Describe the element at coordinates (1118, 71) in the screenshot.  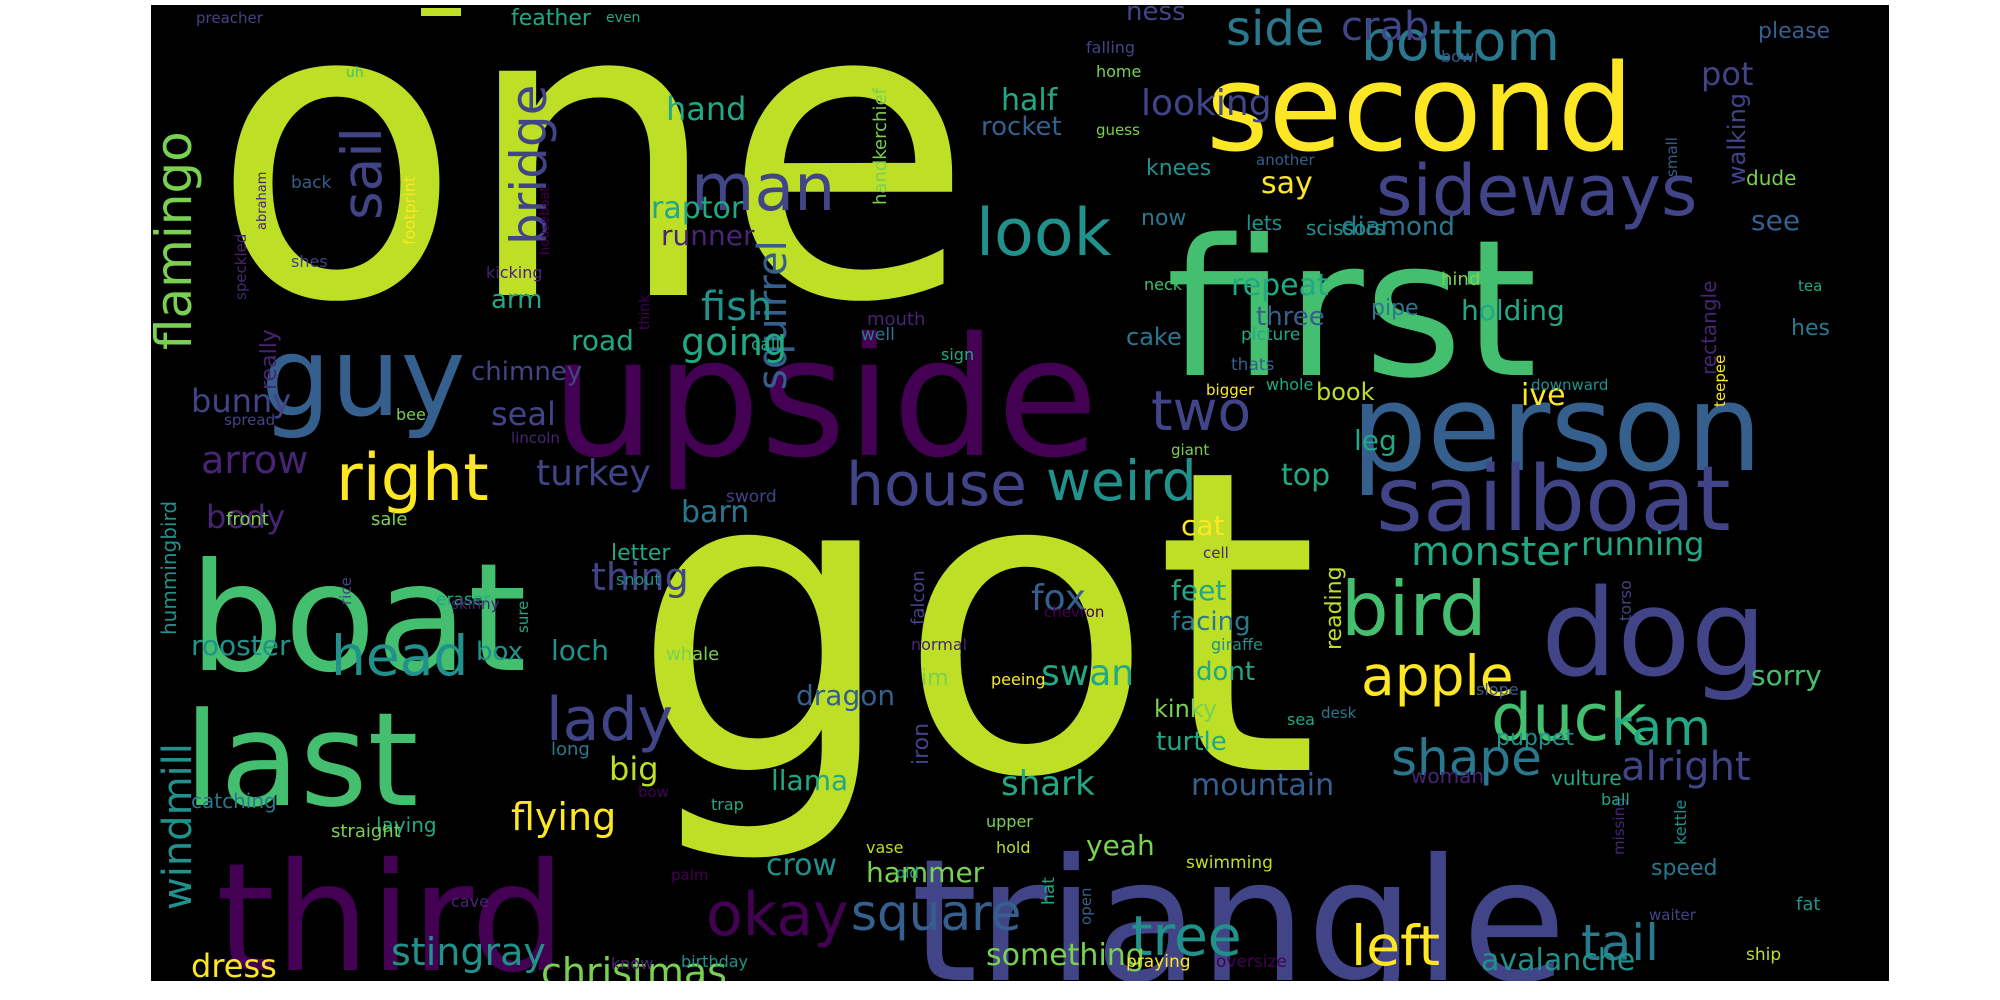
I see `cloud-word-home: home` at that location.